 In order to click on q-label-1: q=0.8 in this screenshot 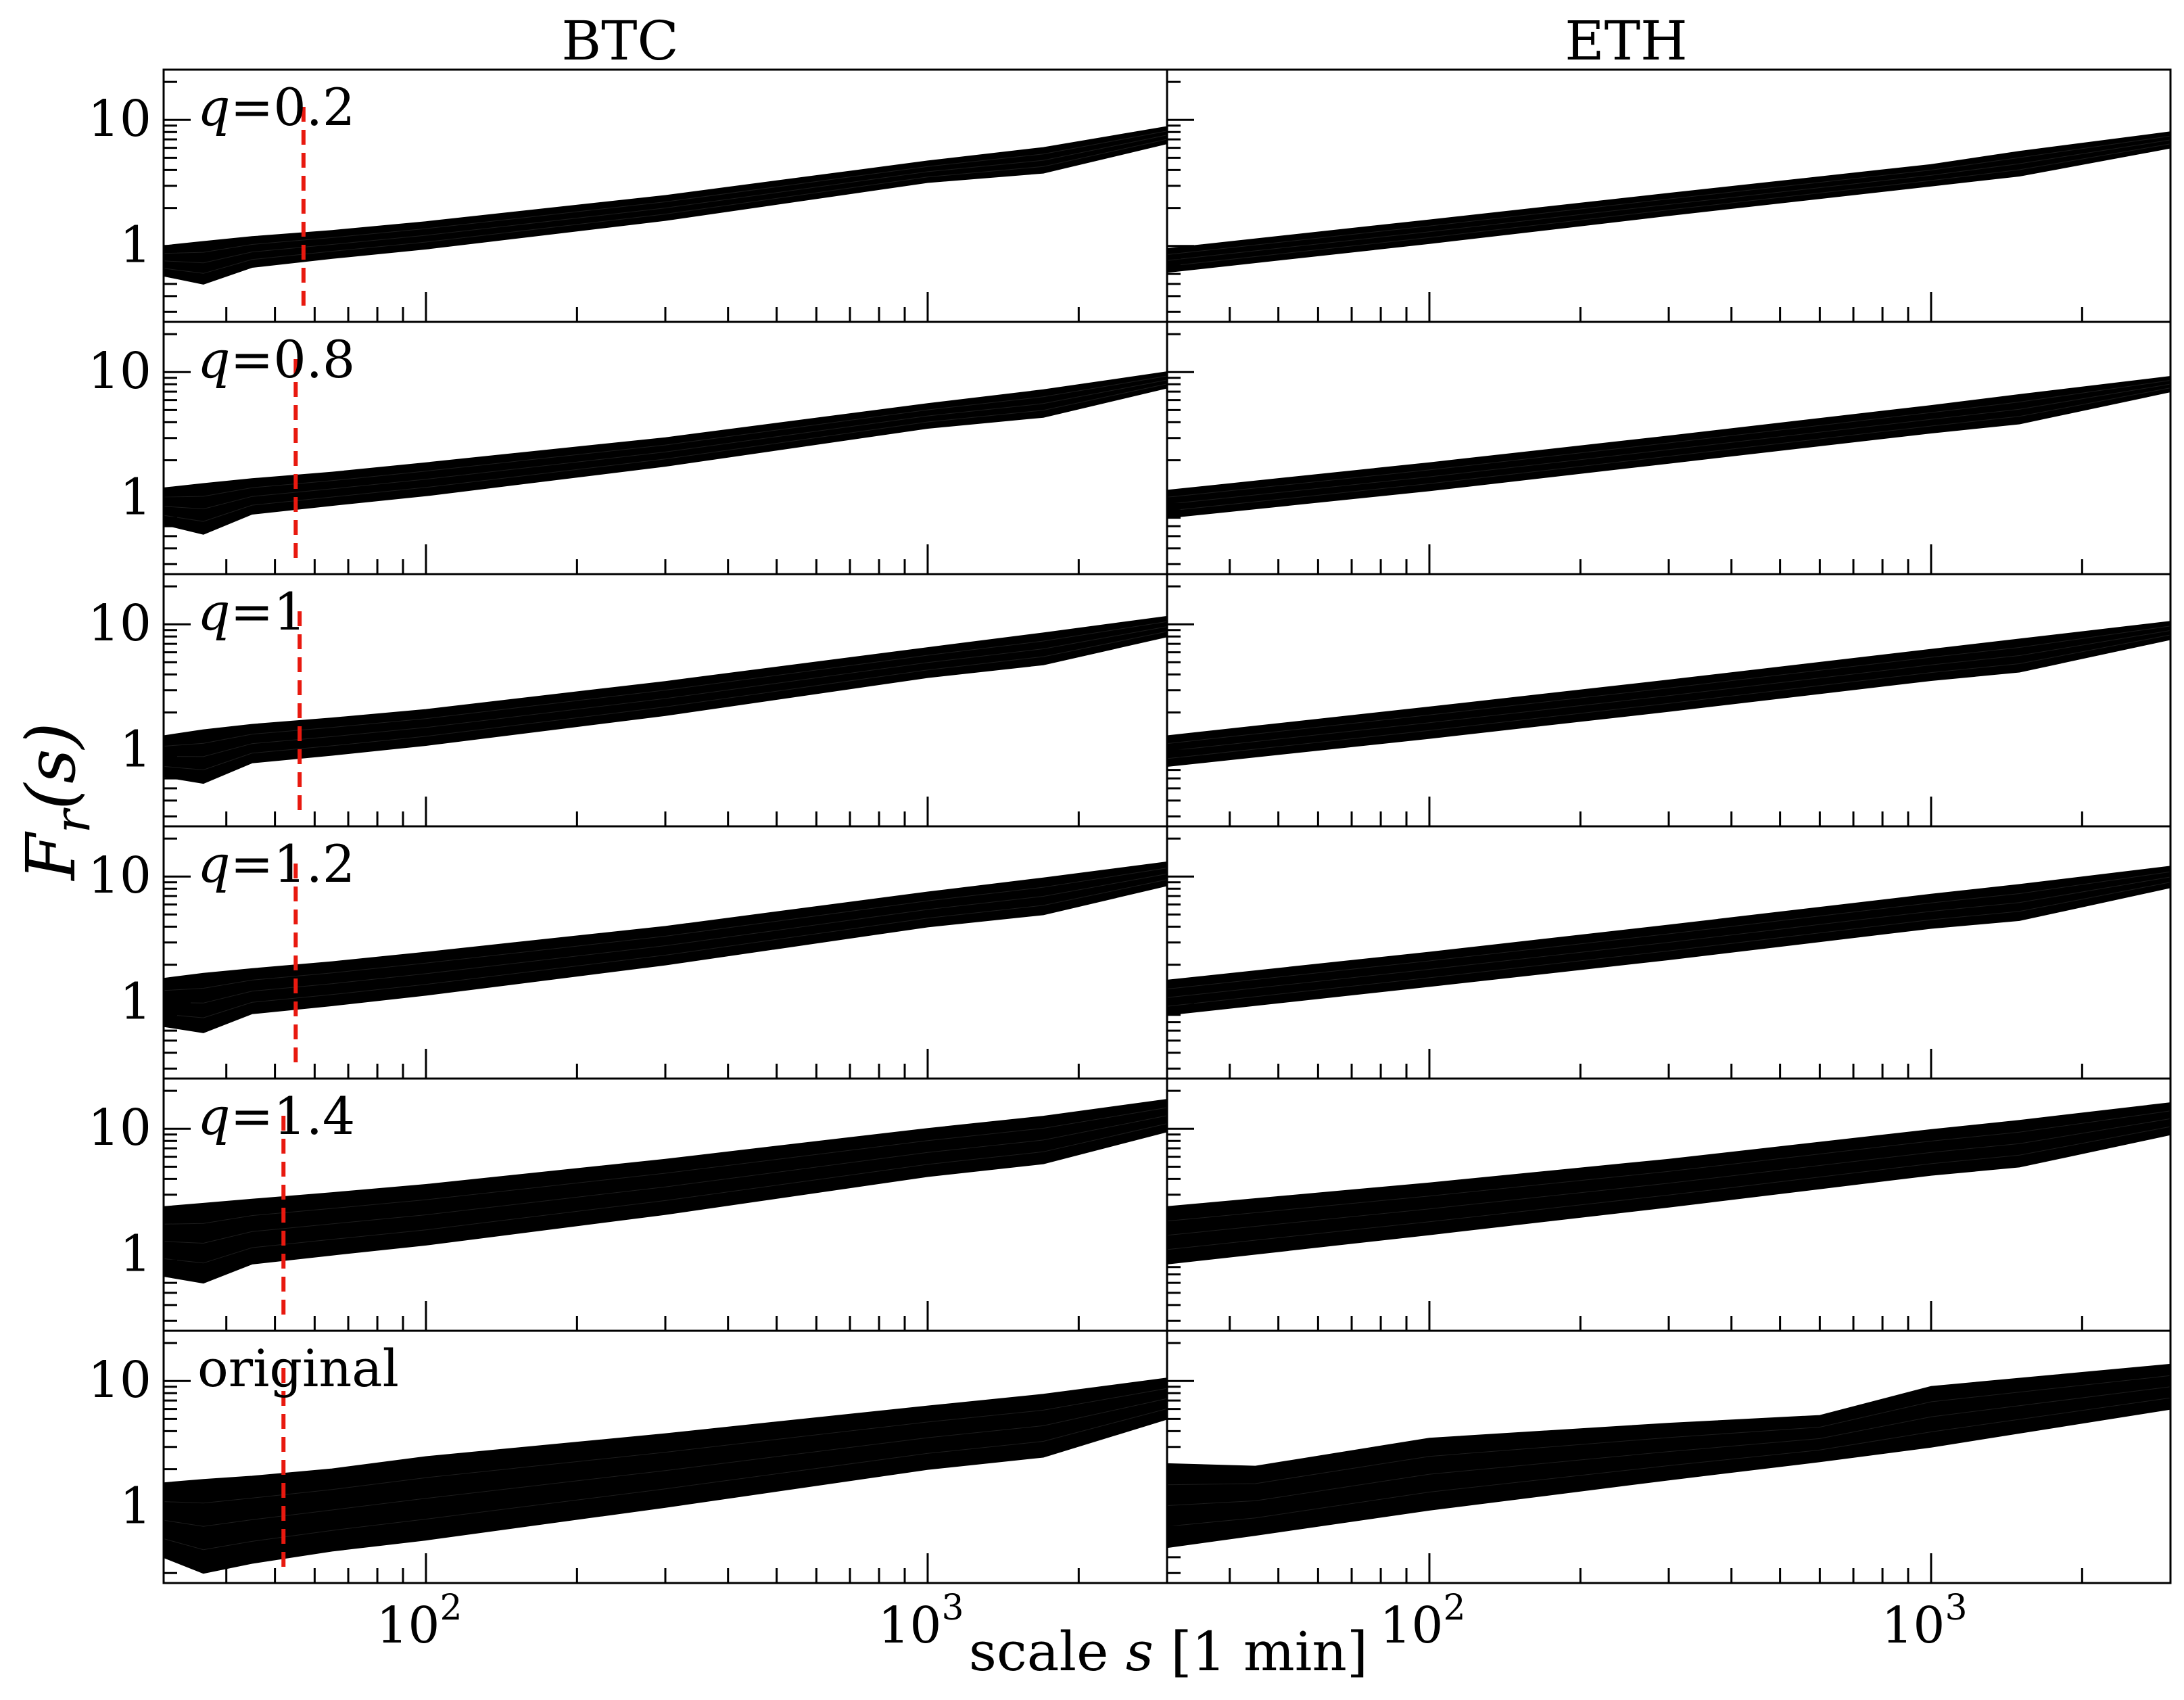, I will do `click(276, 359)`.